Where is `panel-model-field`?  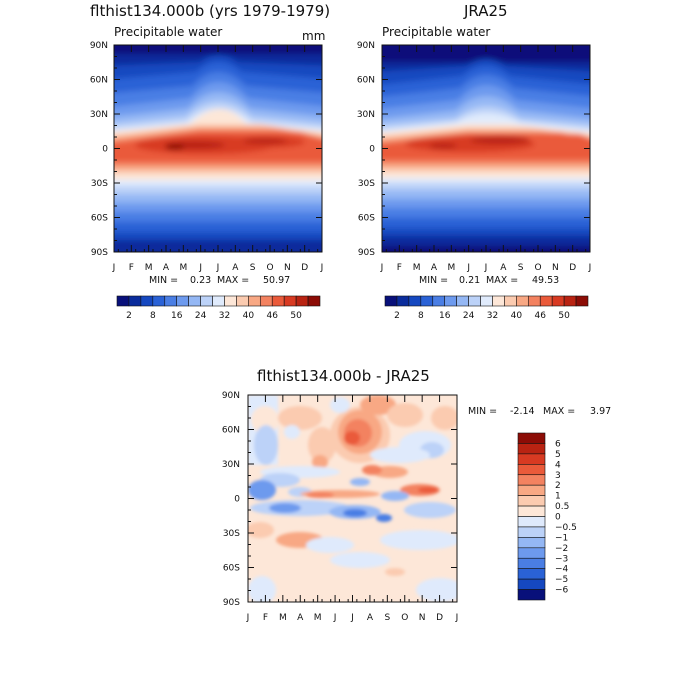
panel-model-field is located at coordinates (218, 148).